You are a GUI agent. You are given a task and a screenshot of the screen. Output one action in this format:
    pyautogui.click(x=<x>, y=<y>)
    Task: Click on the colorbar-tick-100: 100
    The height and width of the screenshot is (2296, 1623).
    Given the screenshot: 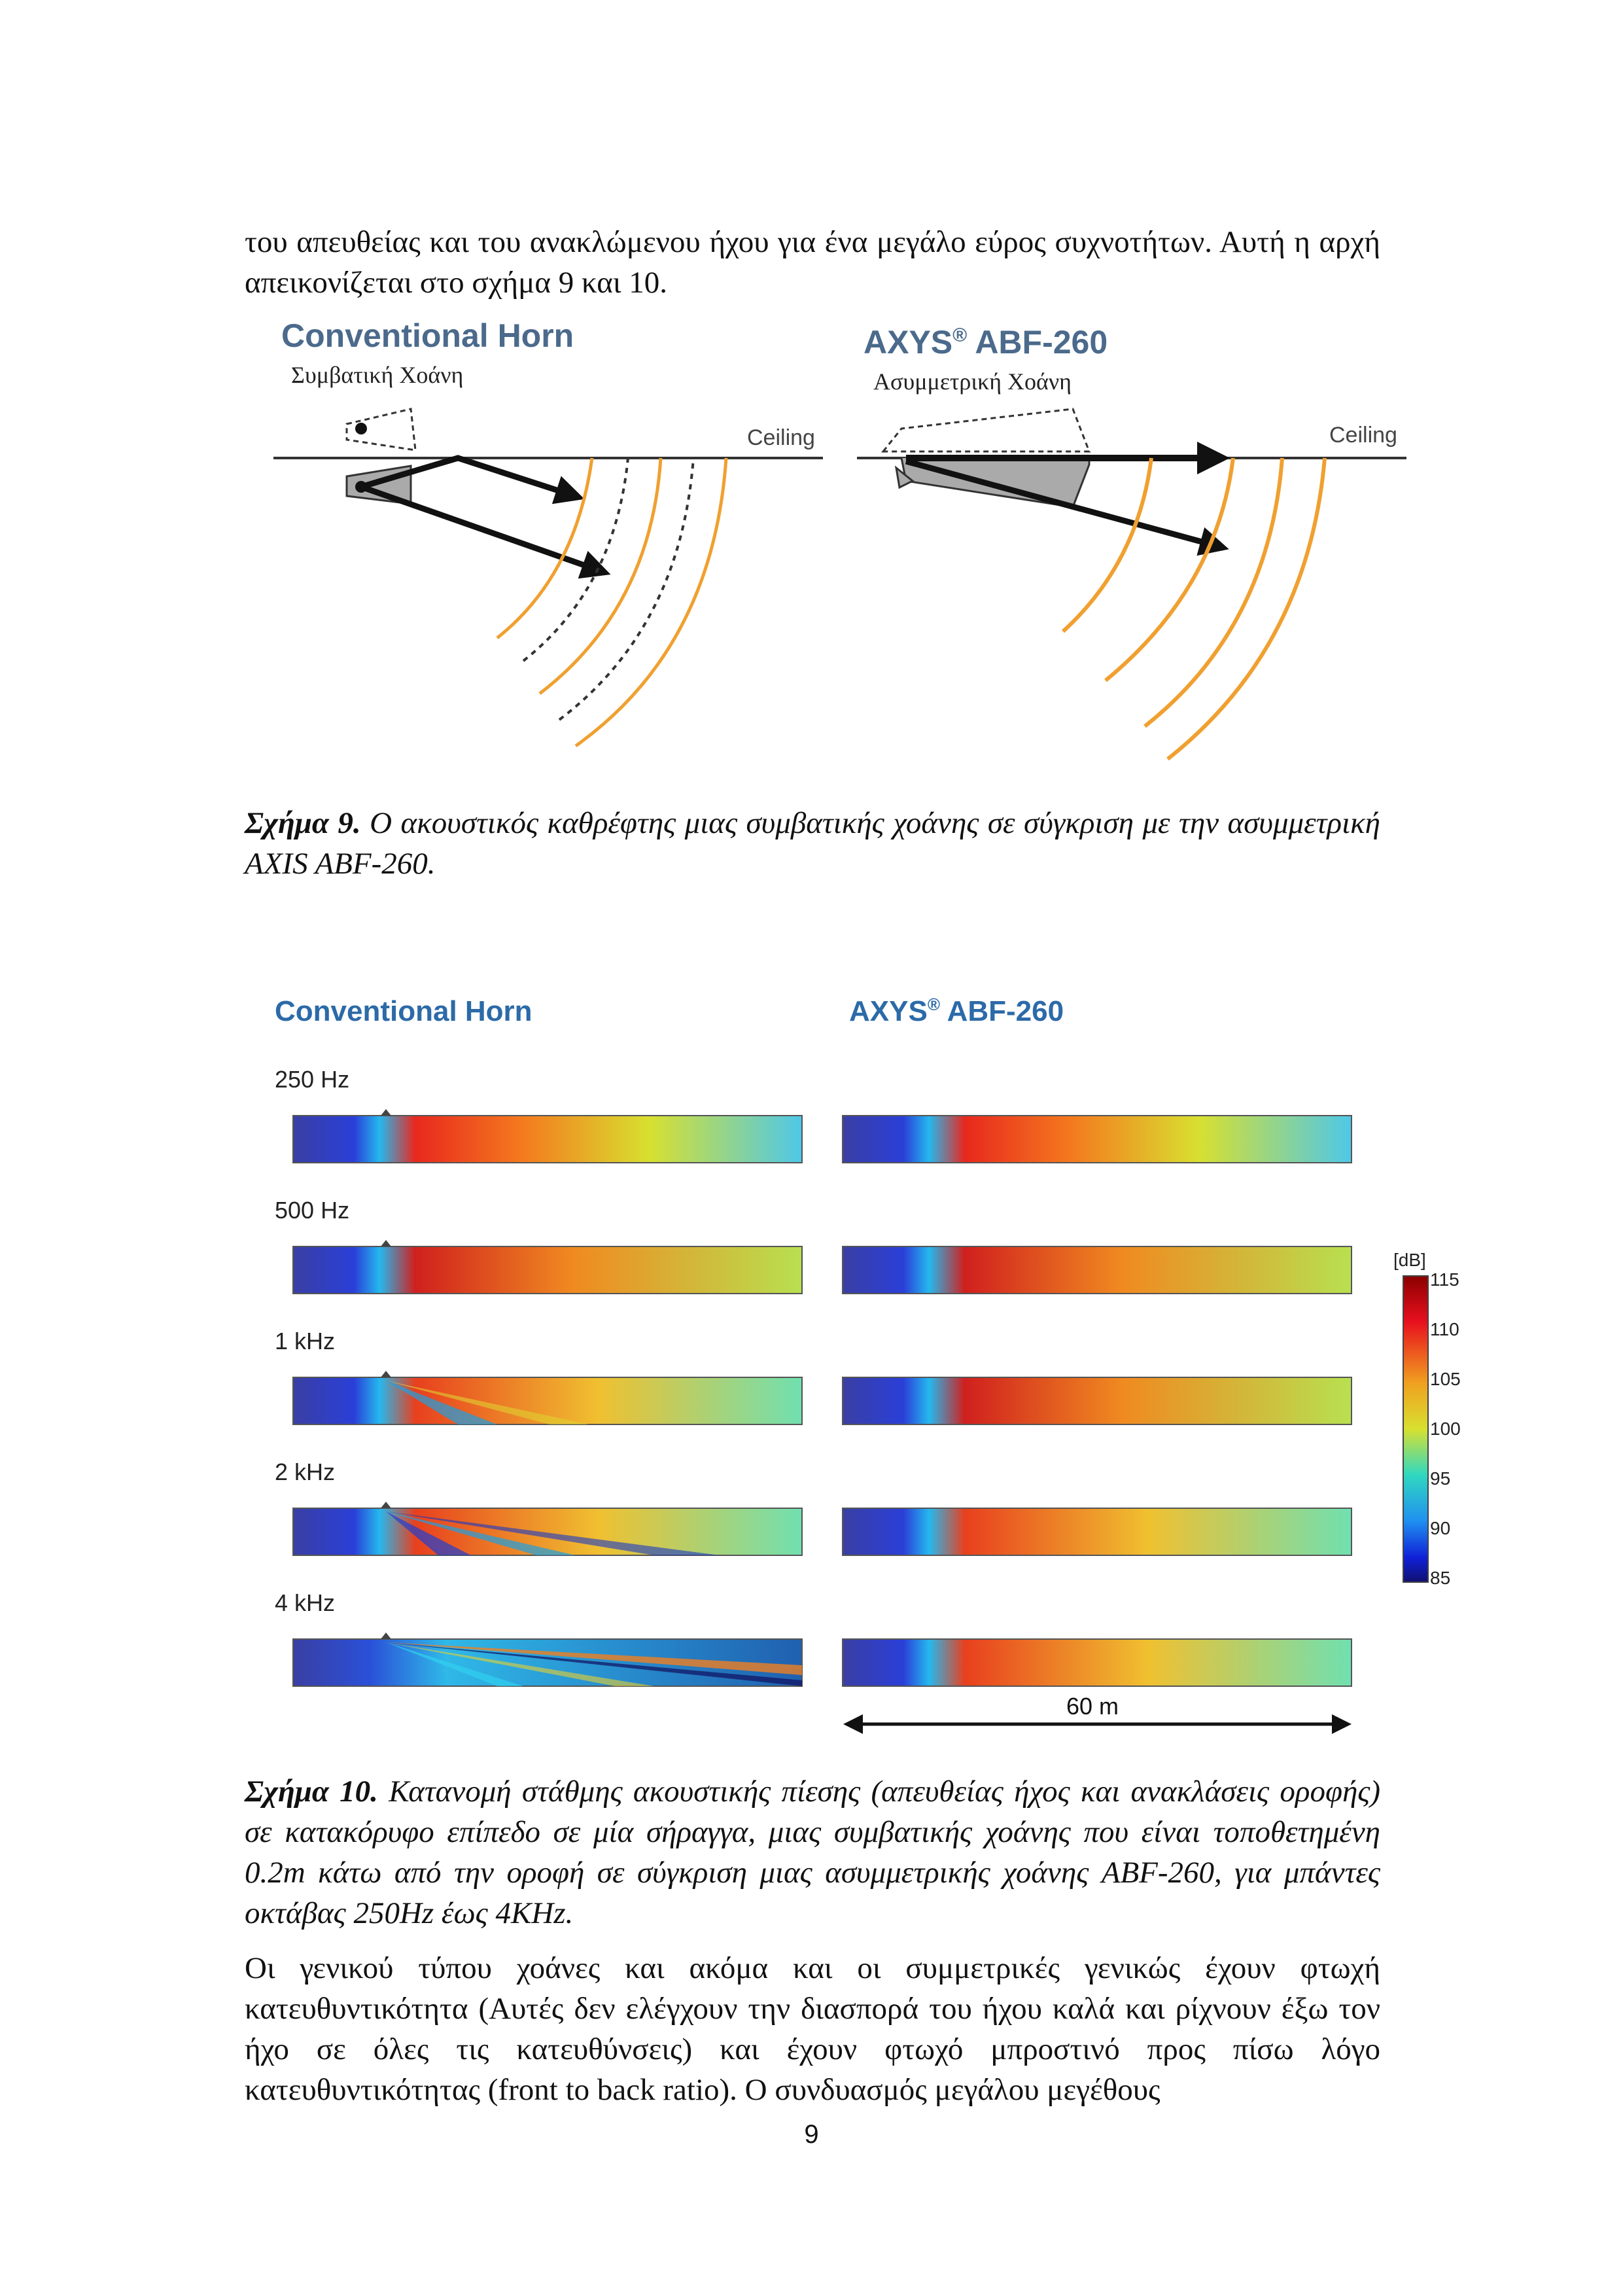 What is the action you would take?
    pyautogui.click(x=1445, y=1429)
    